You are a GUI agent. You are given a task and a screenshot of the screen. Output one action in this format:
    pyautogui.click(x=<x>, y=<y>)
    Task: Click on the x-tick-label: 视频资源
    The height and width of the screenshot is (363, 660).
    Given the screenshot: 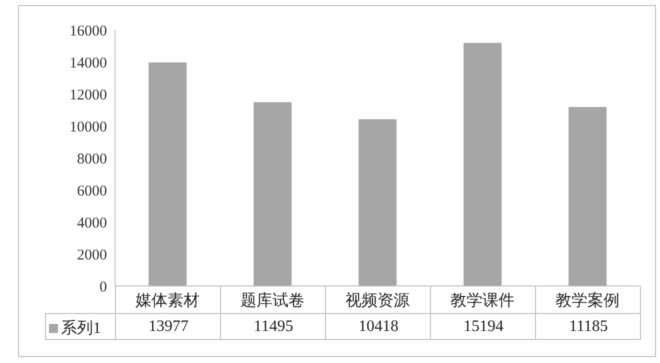 What is the action you would take?
    pyautogui.click(x=378, y=300)
    